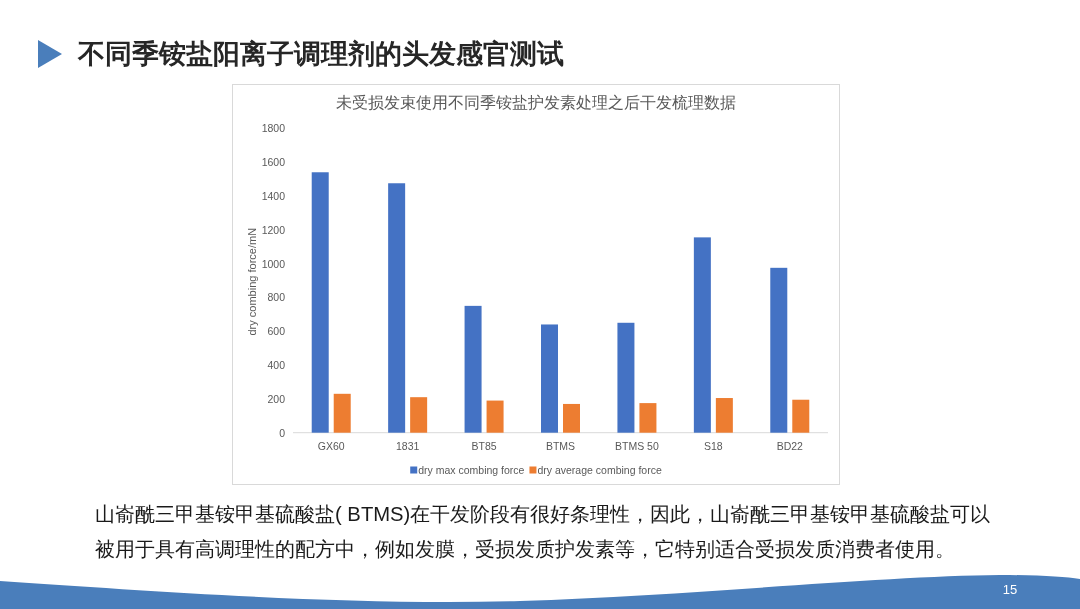 This screenshot has width=1080, height=609. What do you see at coordinates (713, 446) in the screenshot?
I see `xtick-label: S18` at bounding box center [713, 446].